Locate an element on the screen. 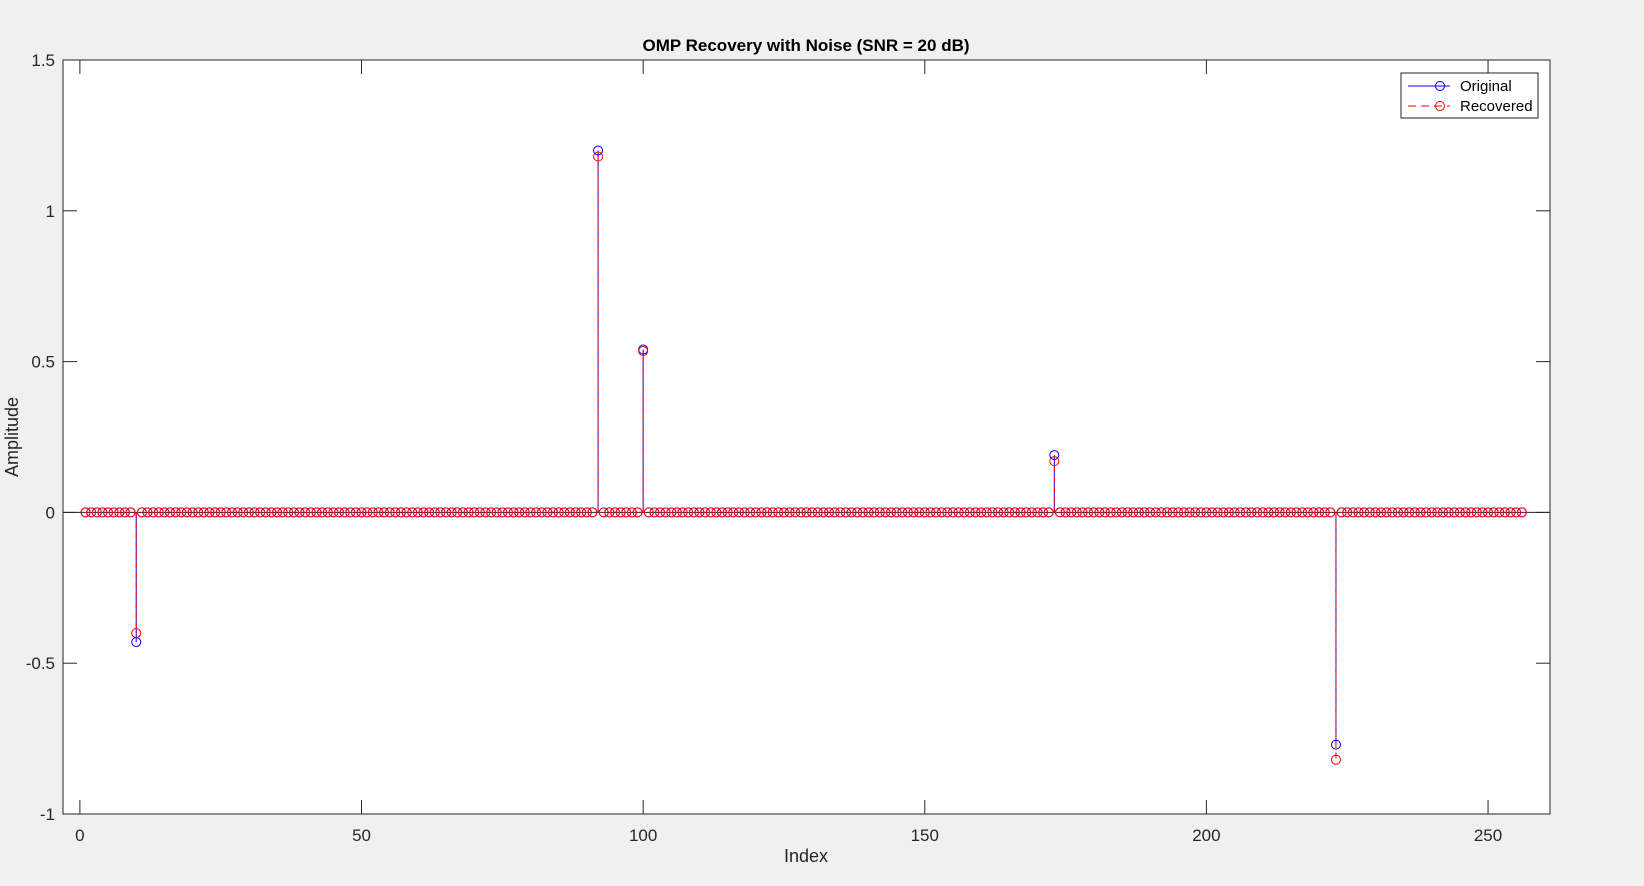 The image size is (1644, 886). x-tick-label: 200 is located at coordinates (1206, 835).